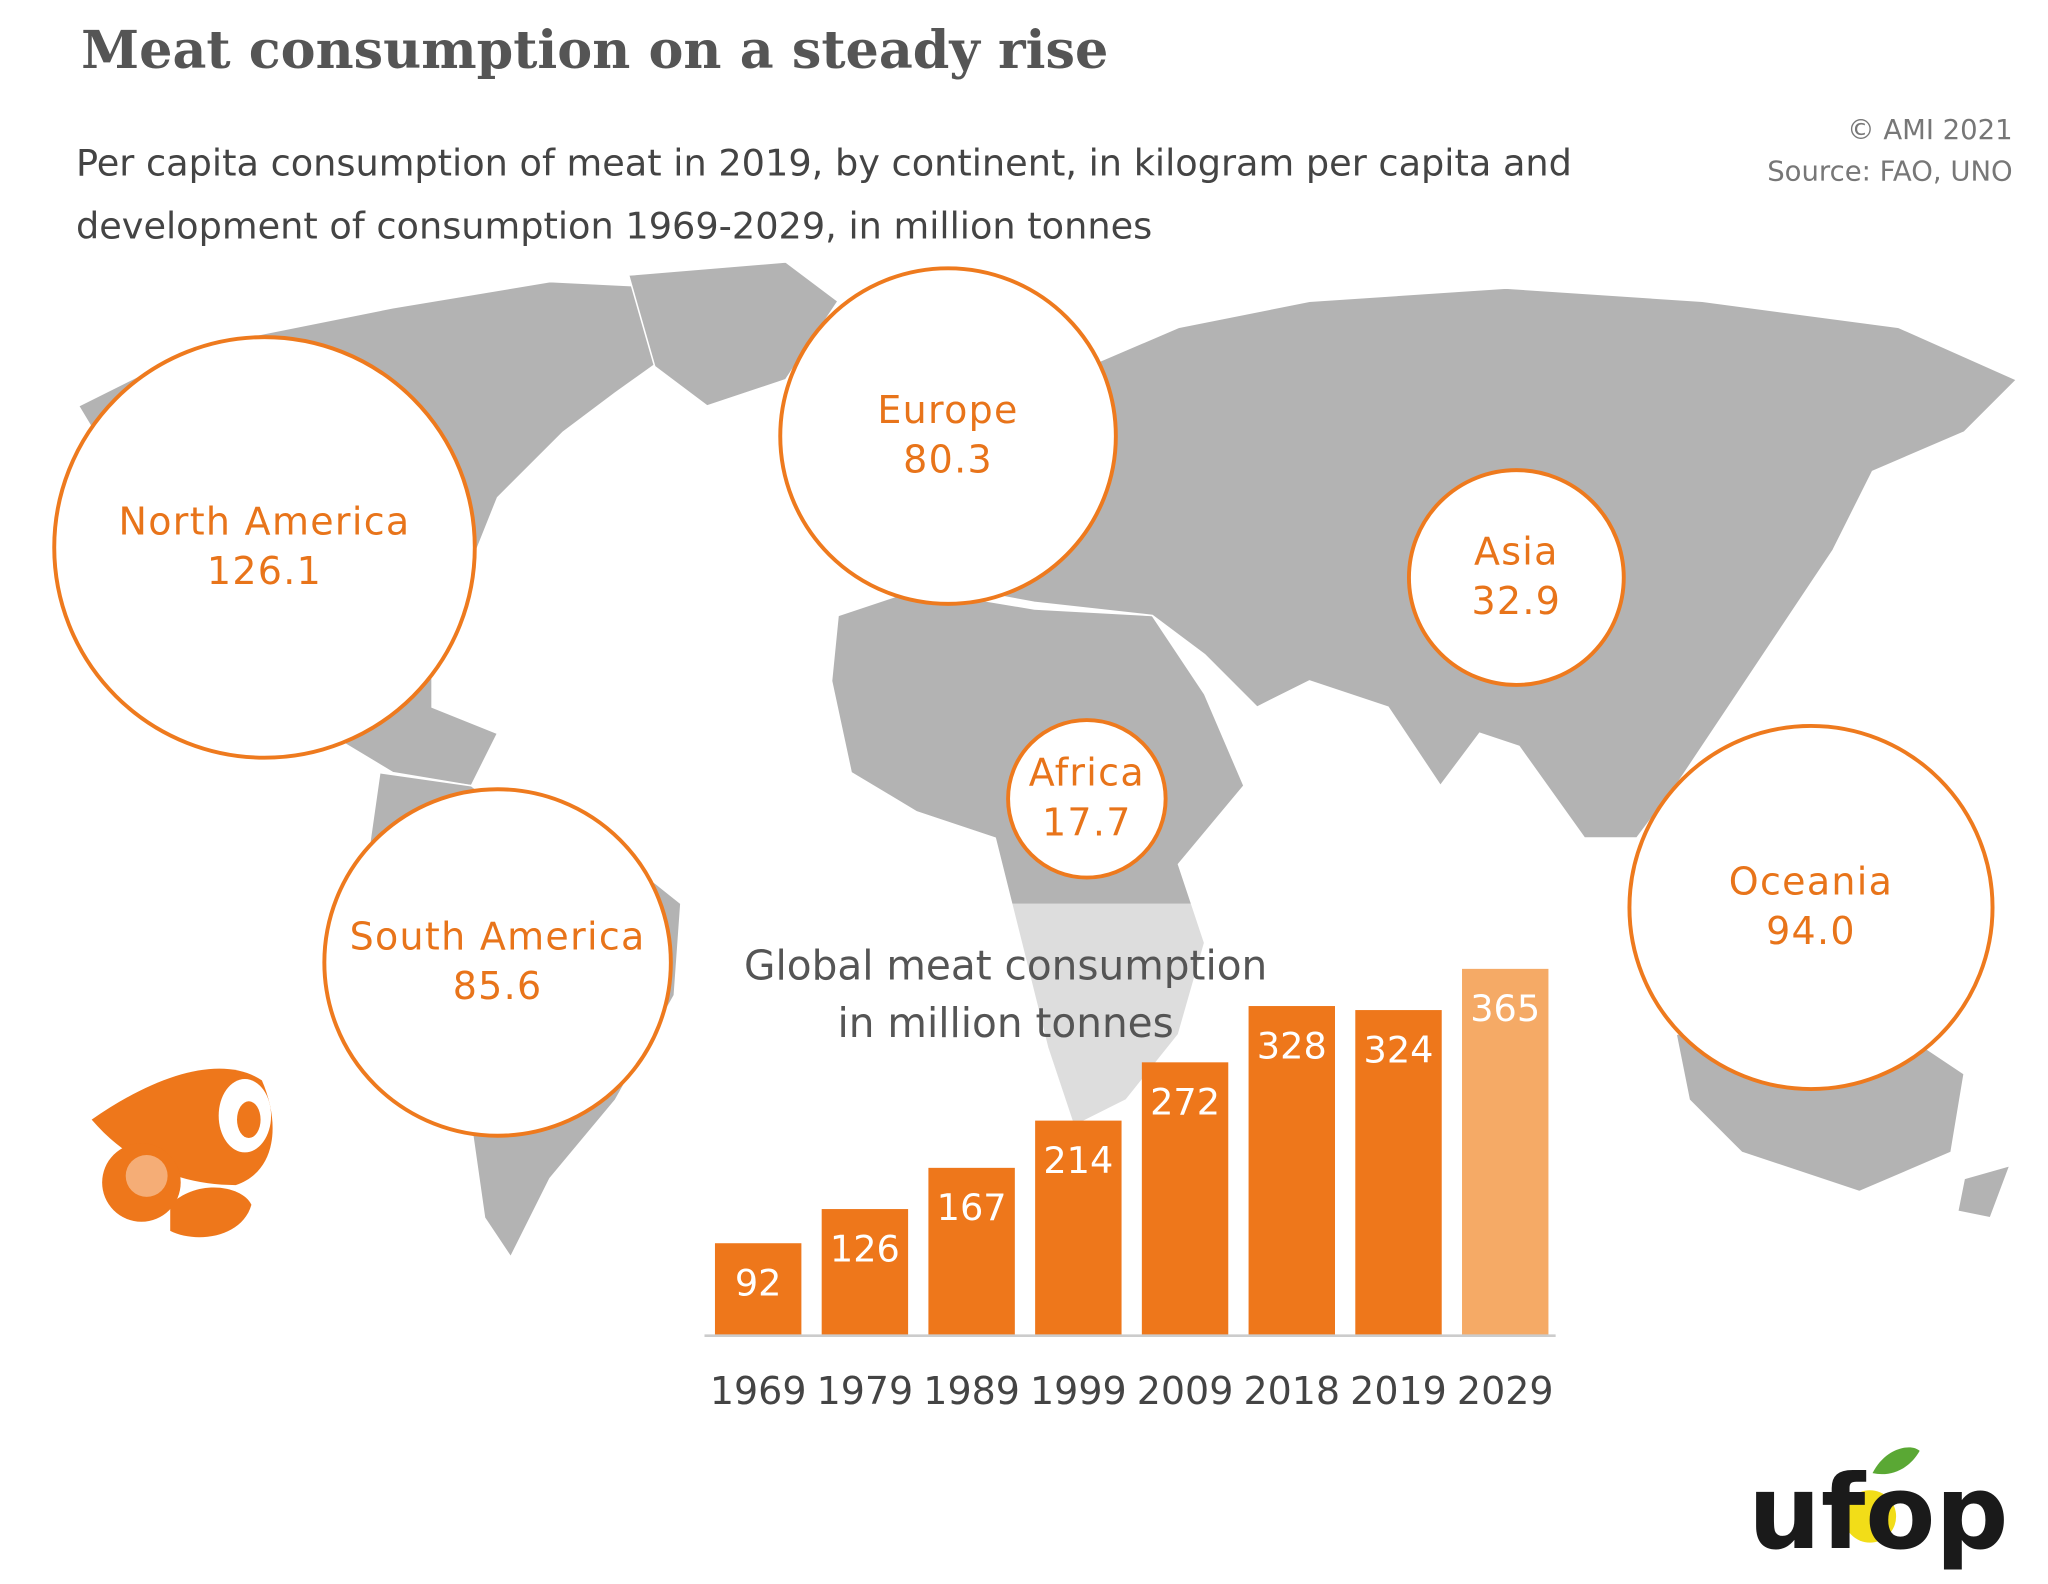  Describe the element at coordinates (265, 521) in the screenshot. I see `bubble-name: North America` at that location.